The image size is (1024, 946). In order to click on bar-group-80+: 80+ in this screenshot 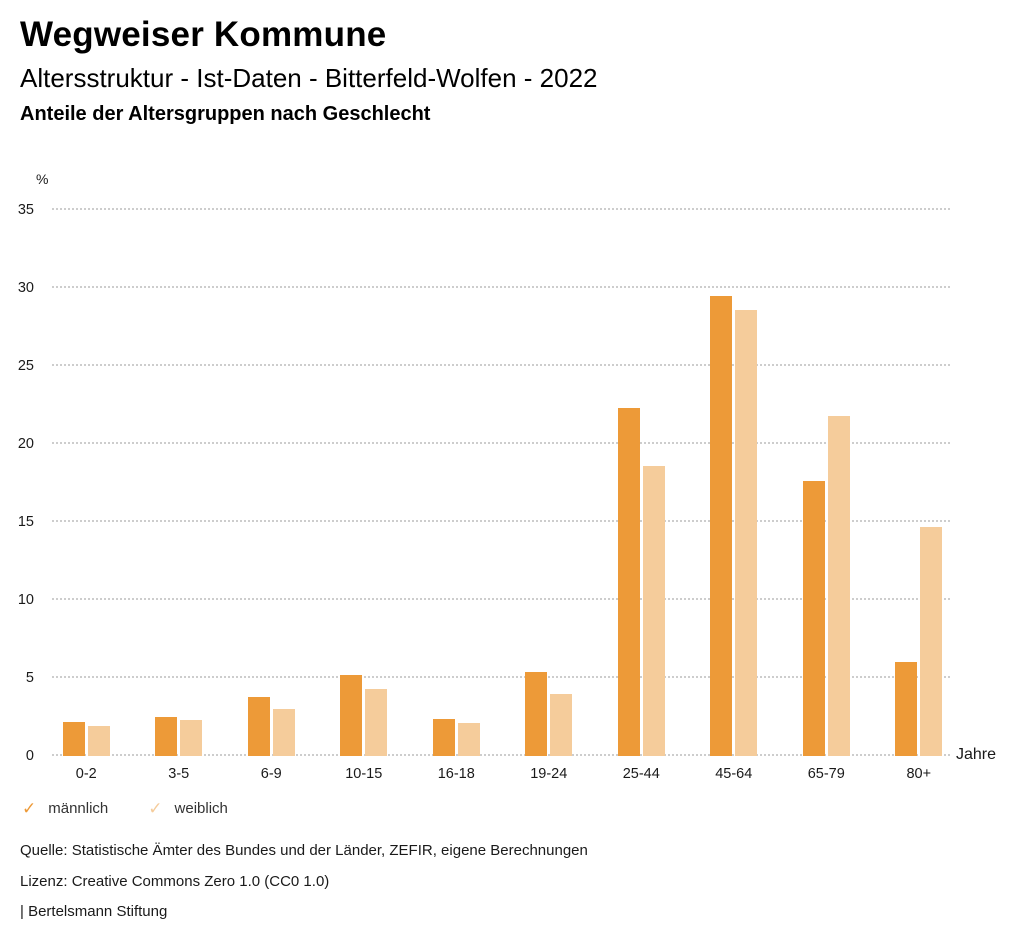, I will do `click(919, 496)`.